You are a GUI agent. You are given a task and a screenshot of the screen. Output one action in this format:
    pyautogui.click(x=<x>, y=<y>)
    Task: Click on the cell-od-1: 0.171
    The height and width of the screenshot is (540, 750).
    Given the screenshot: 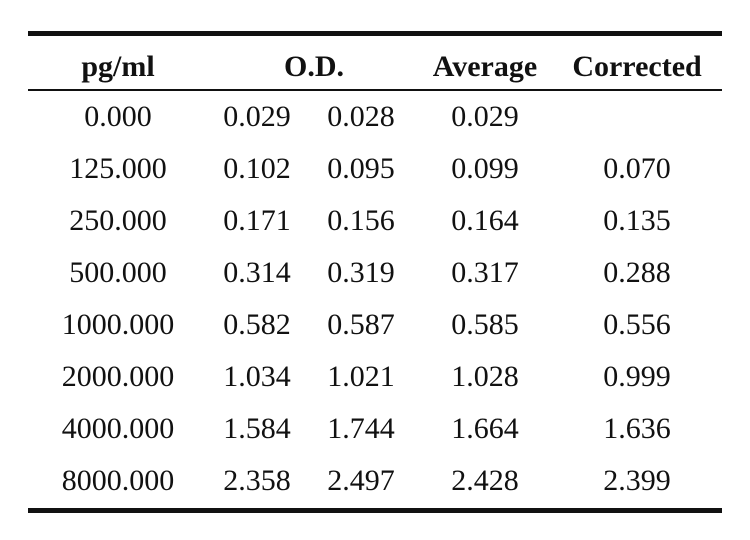 What is the action you would take?
    pyautogui.click(x=257, y=220)
    